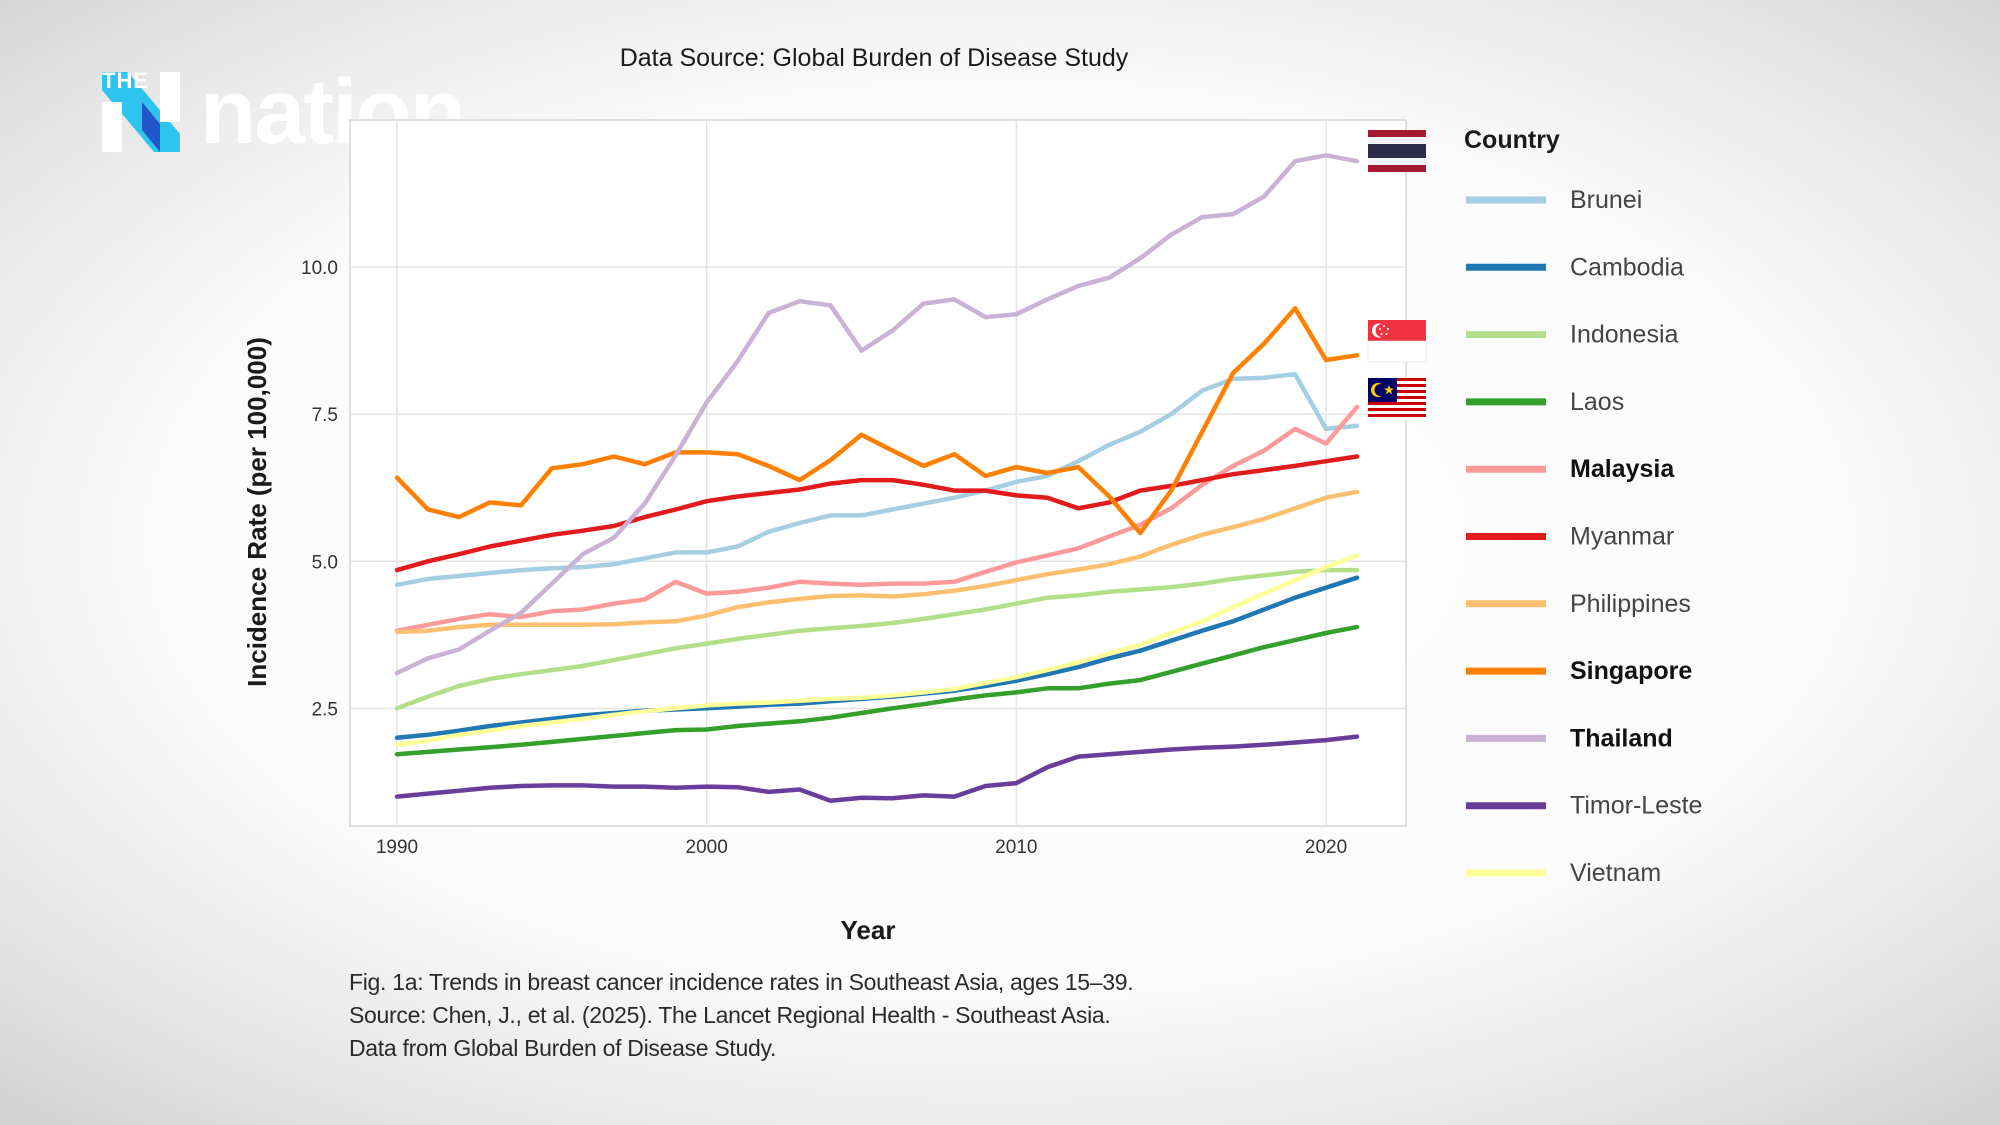 This screenshot has width=2000, height=1125. I want to click on legend-label-philippines: Philippines, so click(1630, 604).